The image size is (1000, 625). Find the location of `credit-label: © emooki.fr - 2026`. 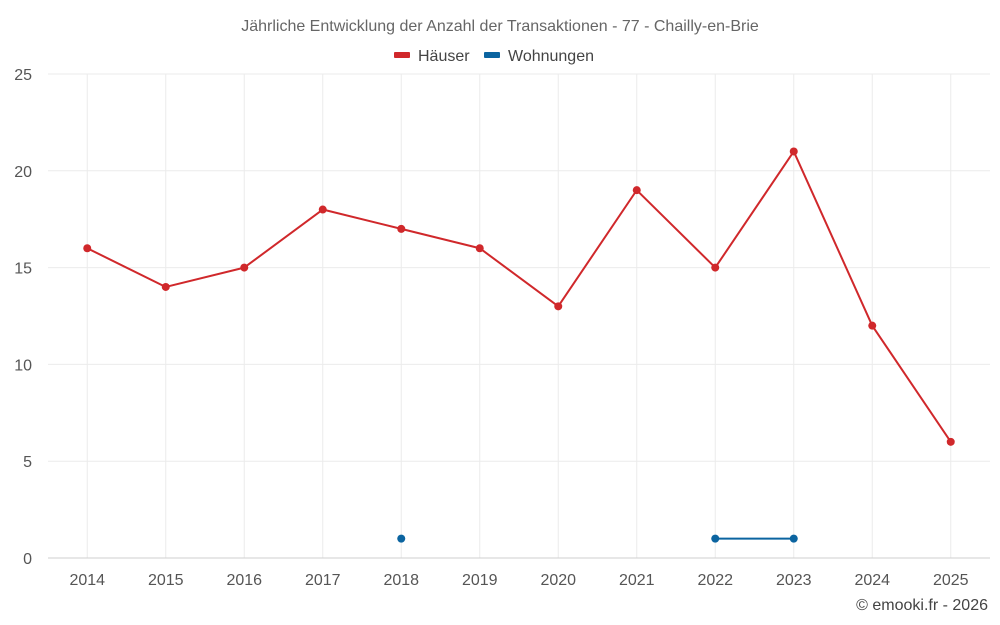

credit-label: © emooki.fr - 2026 is located at coordinates (922, 605).